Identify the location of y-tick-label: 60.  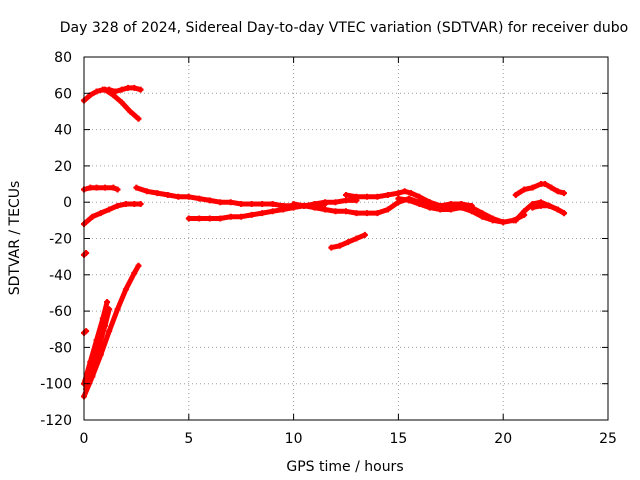
(63, 94).